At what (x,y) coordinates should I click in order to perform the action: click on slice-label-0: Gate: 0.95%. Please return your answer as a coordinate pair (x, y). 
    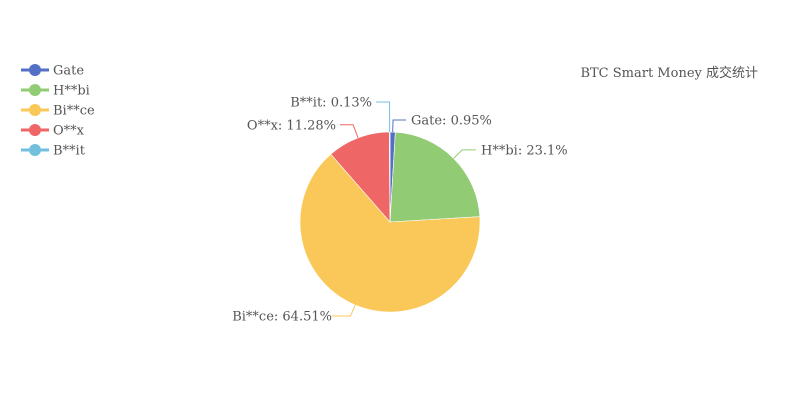
    Looking at the image, I should click on (451, 121).